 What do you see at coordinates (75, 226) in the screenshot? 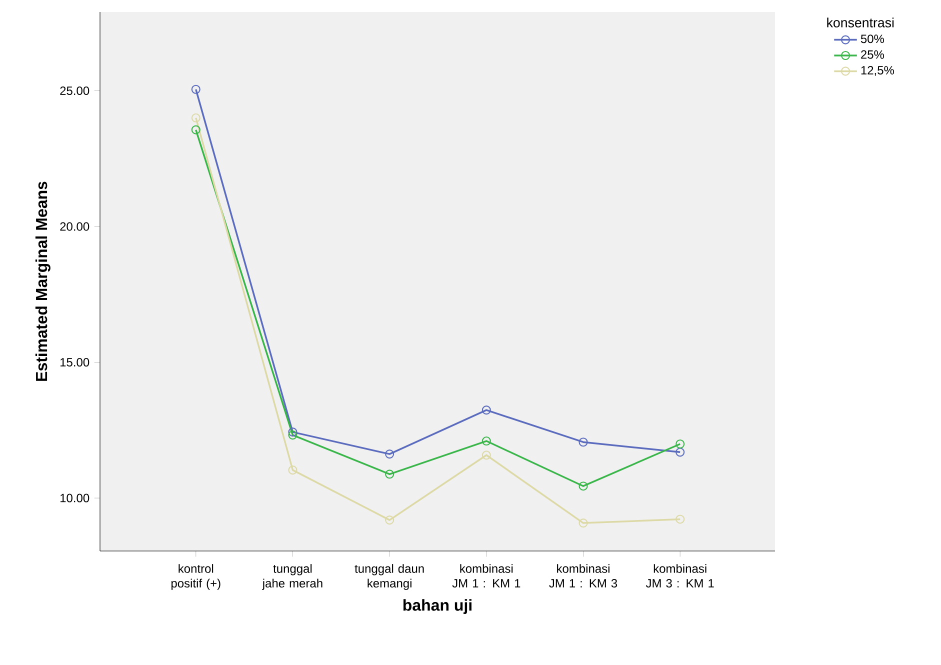
I see `y-tick-label: 20.00` at bounding box center [75, 226].